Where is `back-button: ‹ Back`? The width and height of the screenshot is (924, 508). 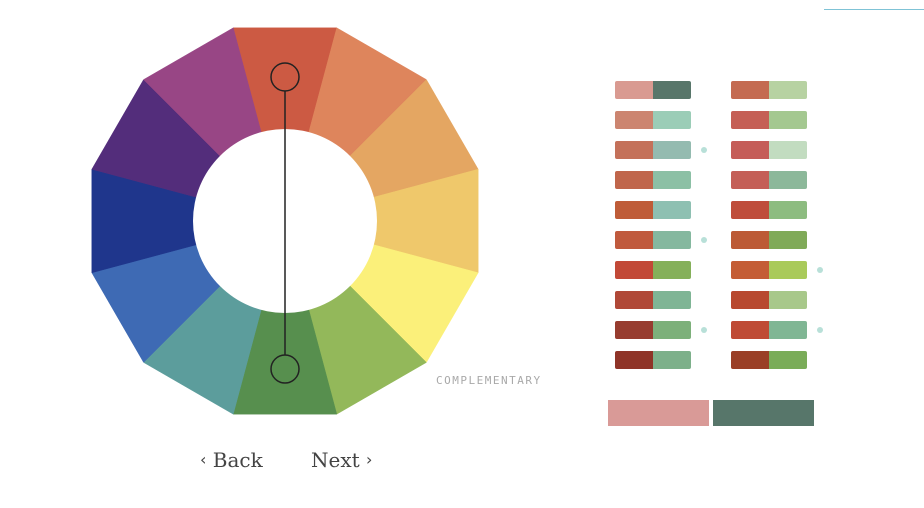 back-button: ‹ Back is located at coordinates (231, 460).